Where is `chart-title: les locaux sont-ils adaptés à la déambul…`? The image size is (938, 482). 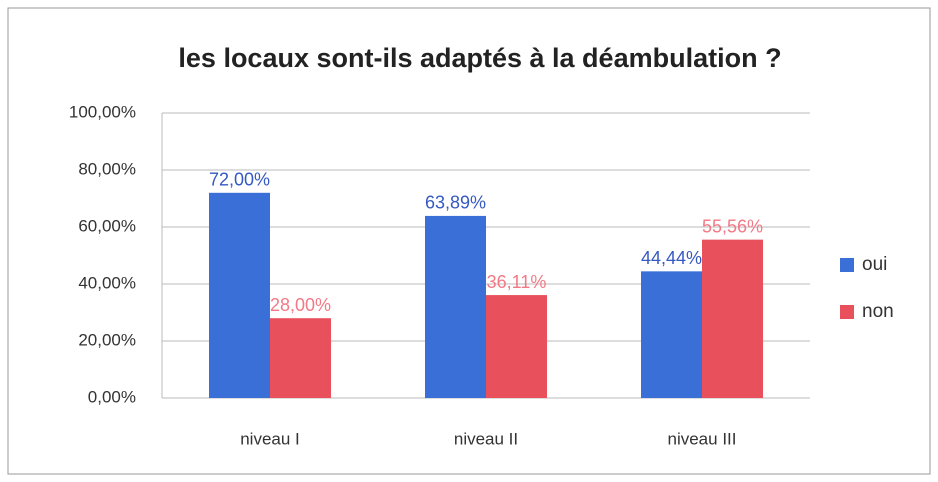
chart-title: les locaux sont-ils adaptés à la déambul… is located at coordinates (479, 58).